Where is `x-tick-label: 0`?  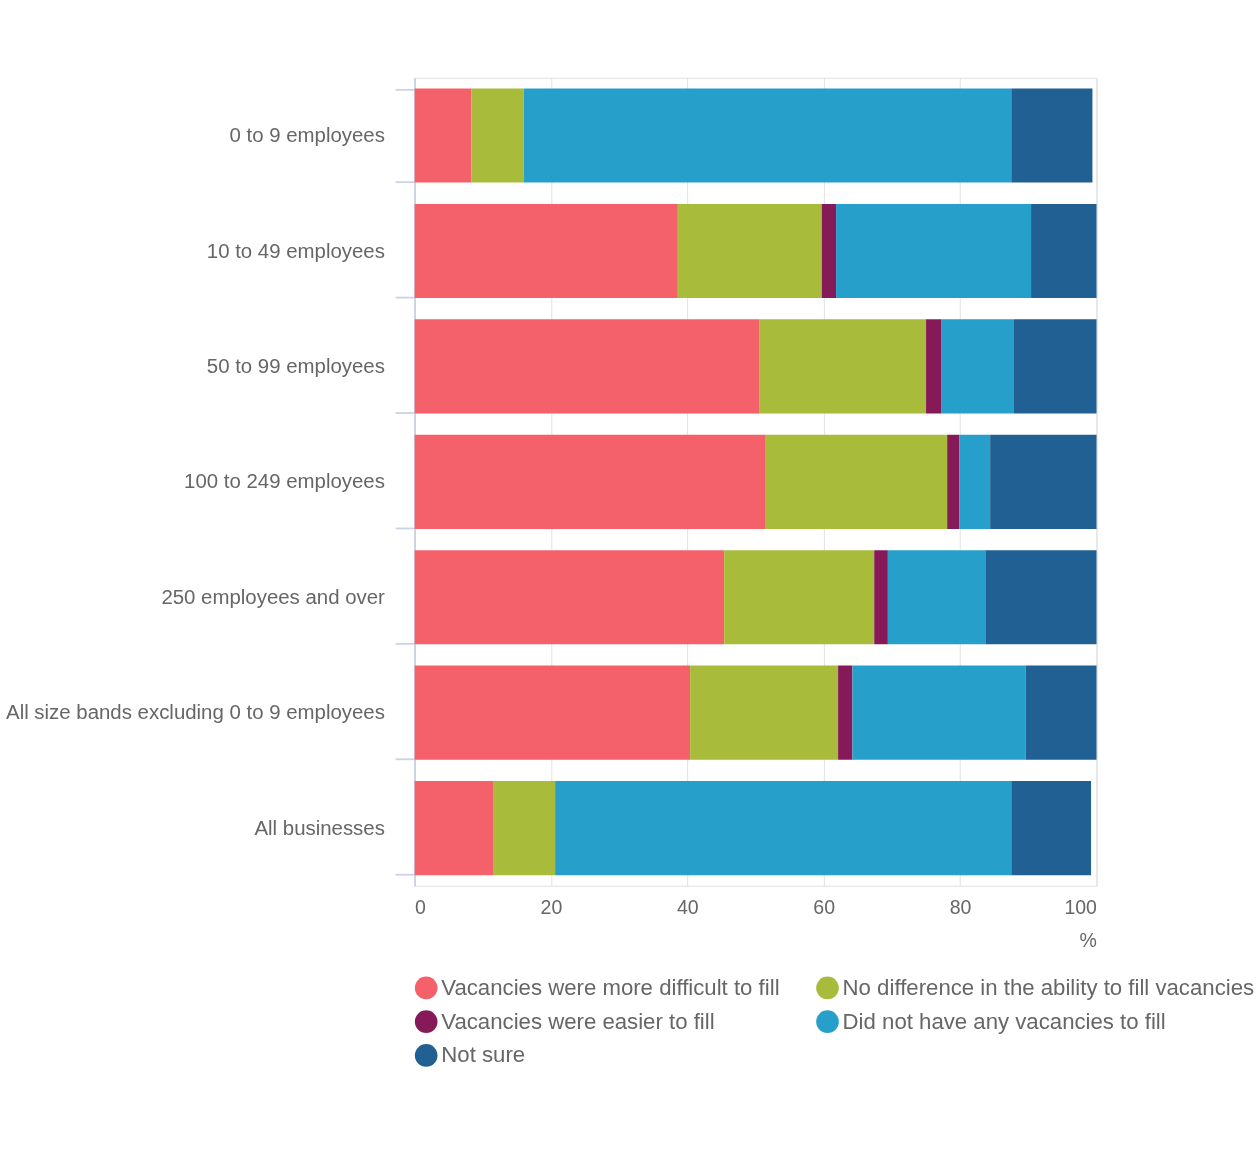
x-tick-label: 0 is located at coordinates (421, 906).